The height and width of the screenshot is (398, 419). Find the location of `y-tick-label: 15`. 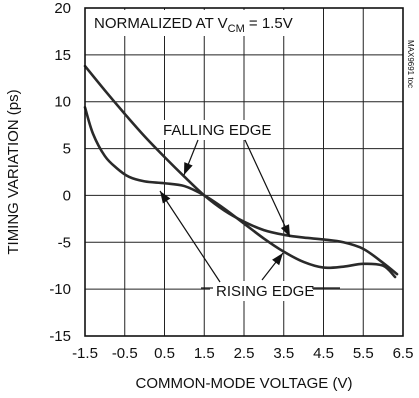

y-tick-label: 15 is located at coordinates (62, 55).